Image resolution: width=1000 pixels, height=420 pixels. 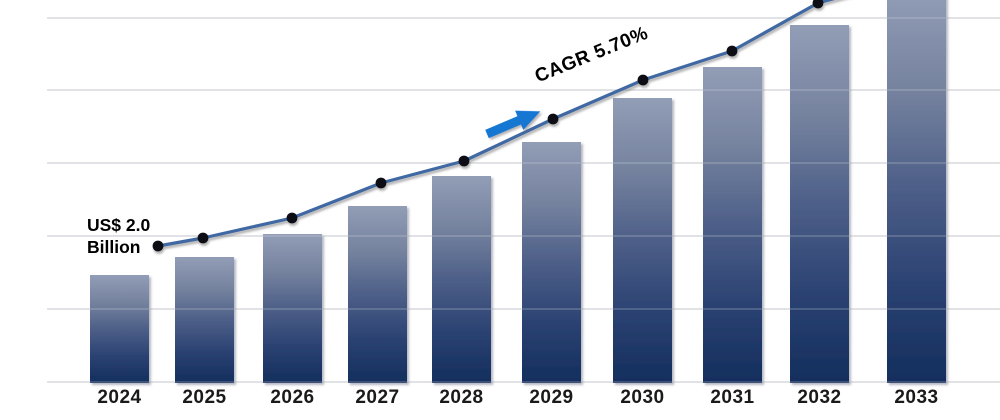 I want to click on bar-2027, so click(x=377, y=294).